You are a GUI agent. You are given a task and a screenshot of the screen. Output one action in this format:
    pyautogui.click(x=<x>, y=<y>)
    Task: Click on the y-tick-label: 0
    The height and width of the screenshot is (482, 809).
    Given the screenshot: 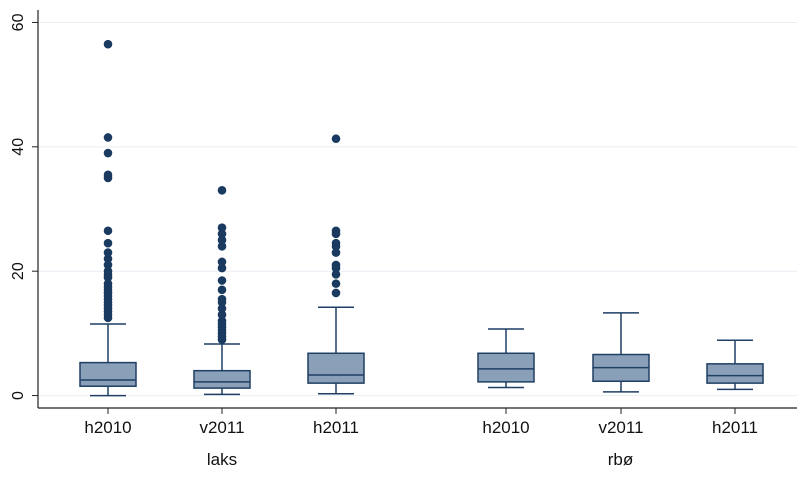 What is the action you would take?
    pyautogui.click(x=18, y=395)
    